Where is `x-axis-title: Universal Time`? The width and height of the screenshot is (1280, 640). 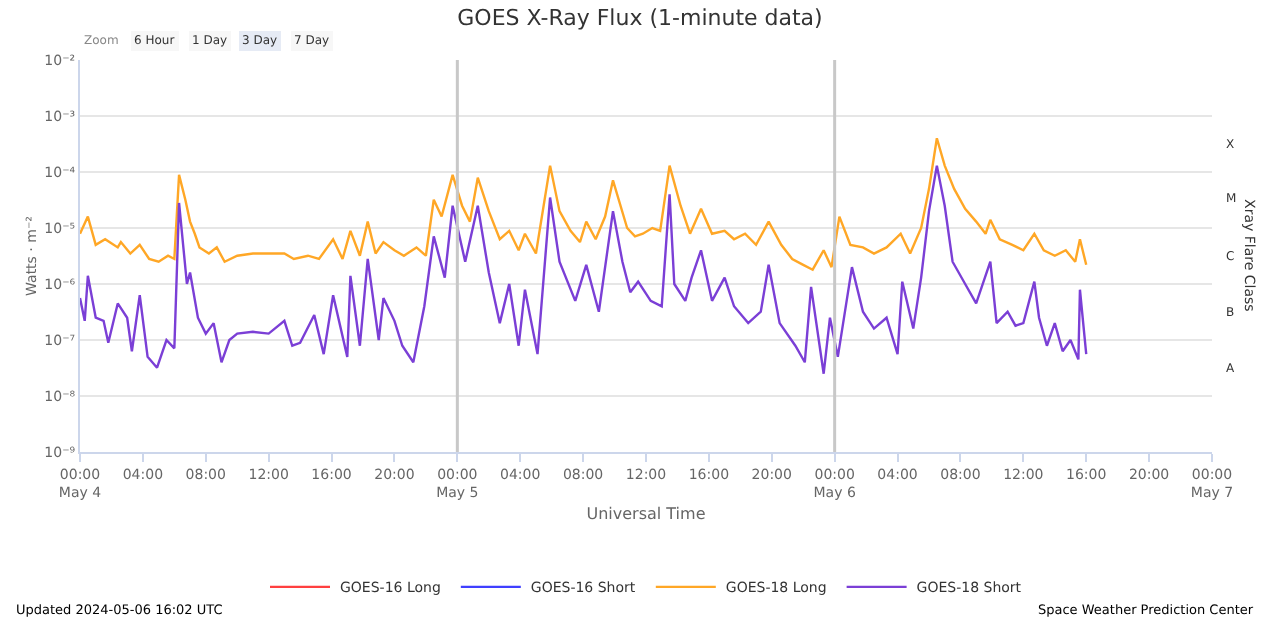
x-axis-title: Universal Time is located at coordinates (646, 514).